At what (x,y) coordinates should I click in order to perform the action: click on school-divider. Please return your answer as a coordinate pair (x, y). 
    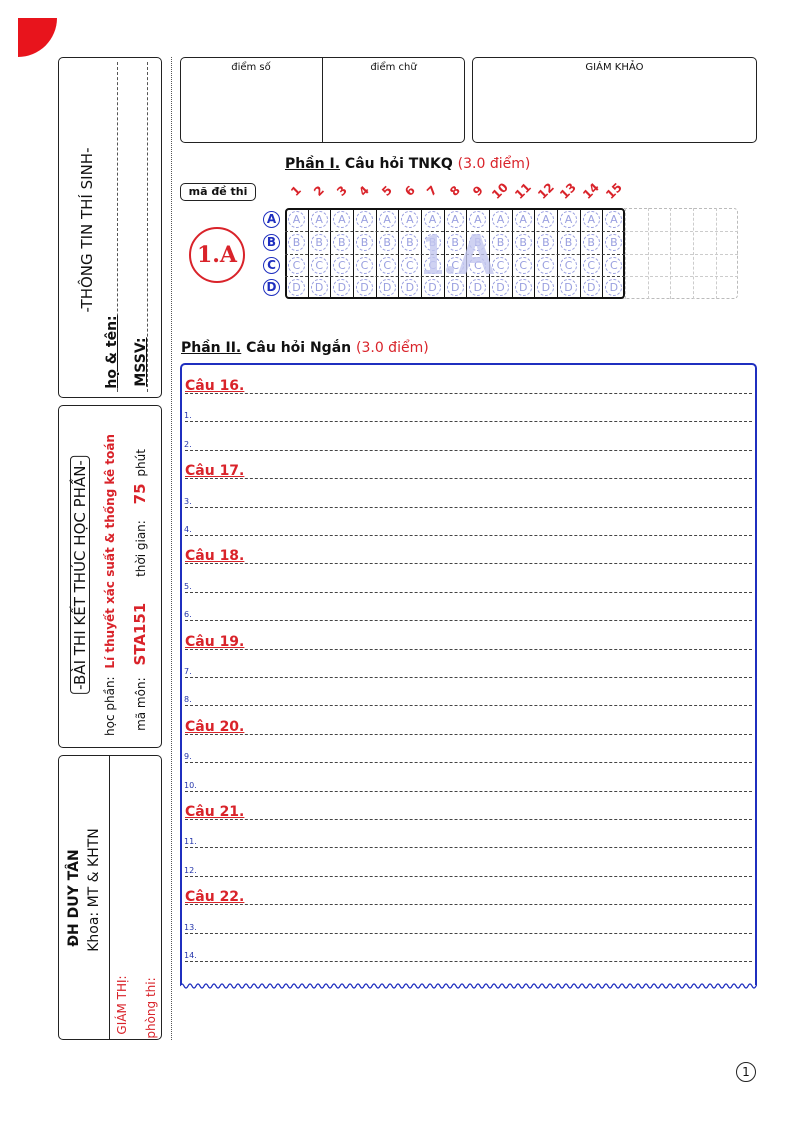
    Looking at the image, I should click on (109, 897).